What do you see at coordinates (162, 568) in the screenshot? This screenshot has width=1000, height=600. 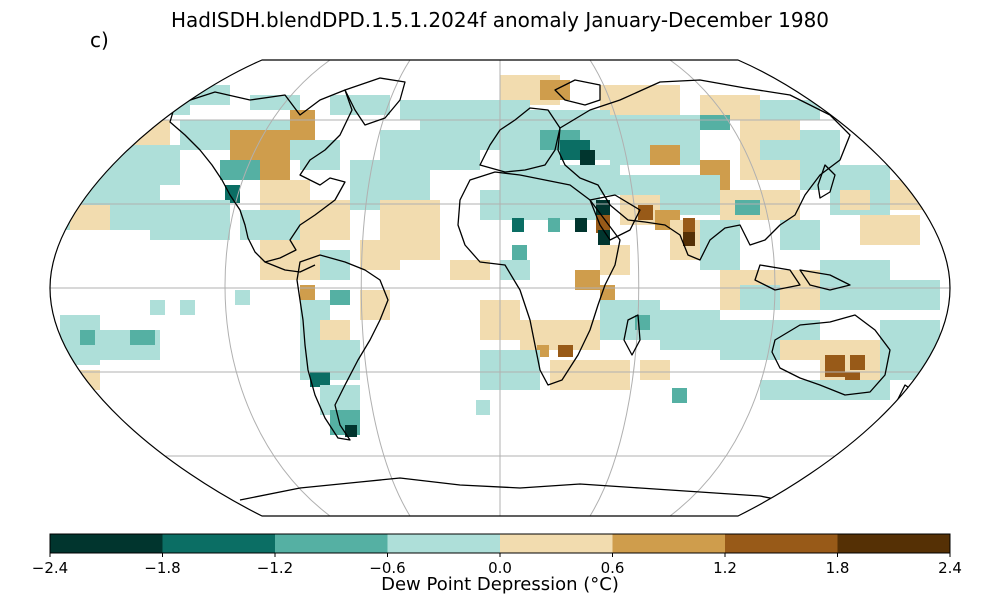 I see `colorbar-tick-label: −1.8` at bounding box center [162, 568].